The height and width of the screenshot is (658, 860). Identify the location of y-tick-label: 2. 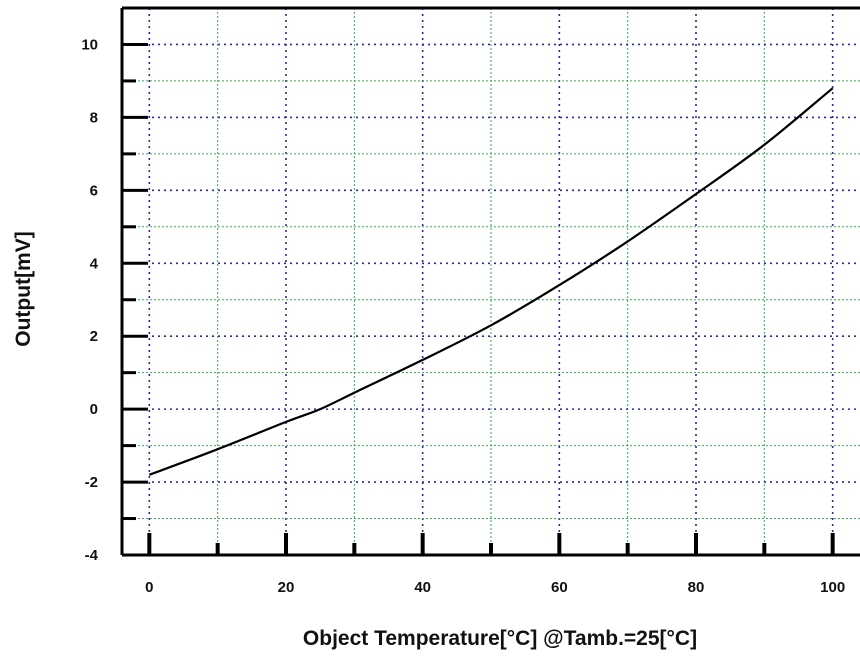
(94, 336).